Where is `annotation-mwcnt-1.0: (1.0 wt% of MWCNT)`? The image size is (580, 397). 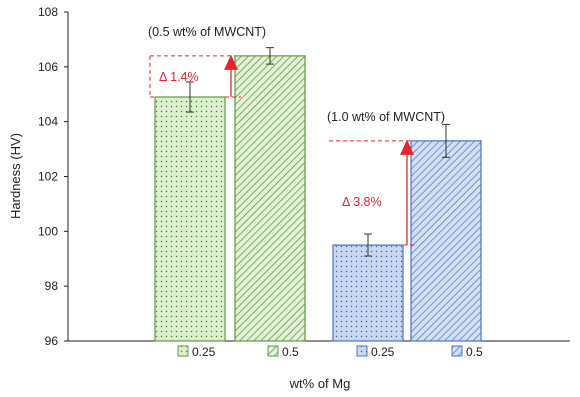
annotation-mwcnt-1.0: (1.0 wt% of MWCNT) is located at coordinates (386, 117).